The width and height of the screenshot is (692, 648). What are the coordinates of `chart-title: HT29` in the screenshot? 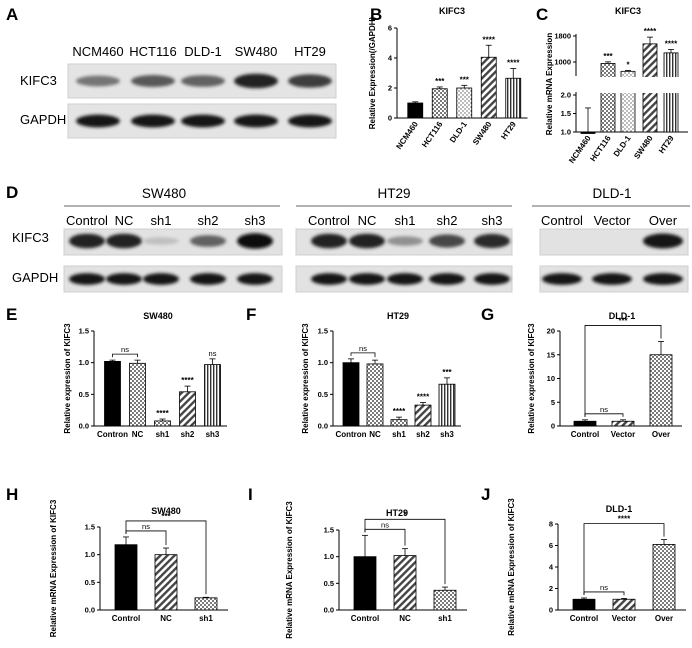 It's located at (397, 513).